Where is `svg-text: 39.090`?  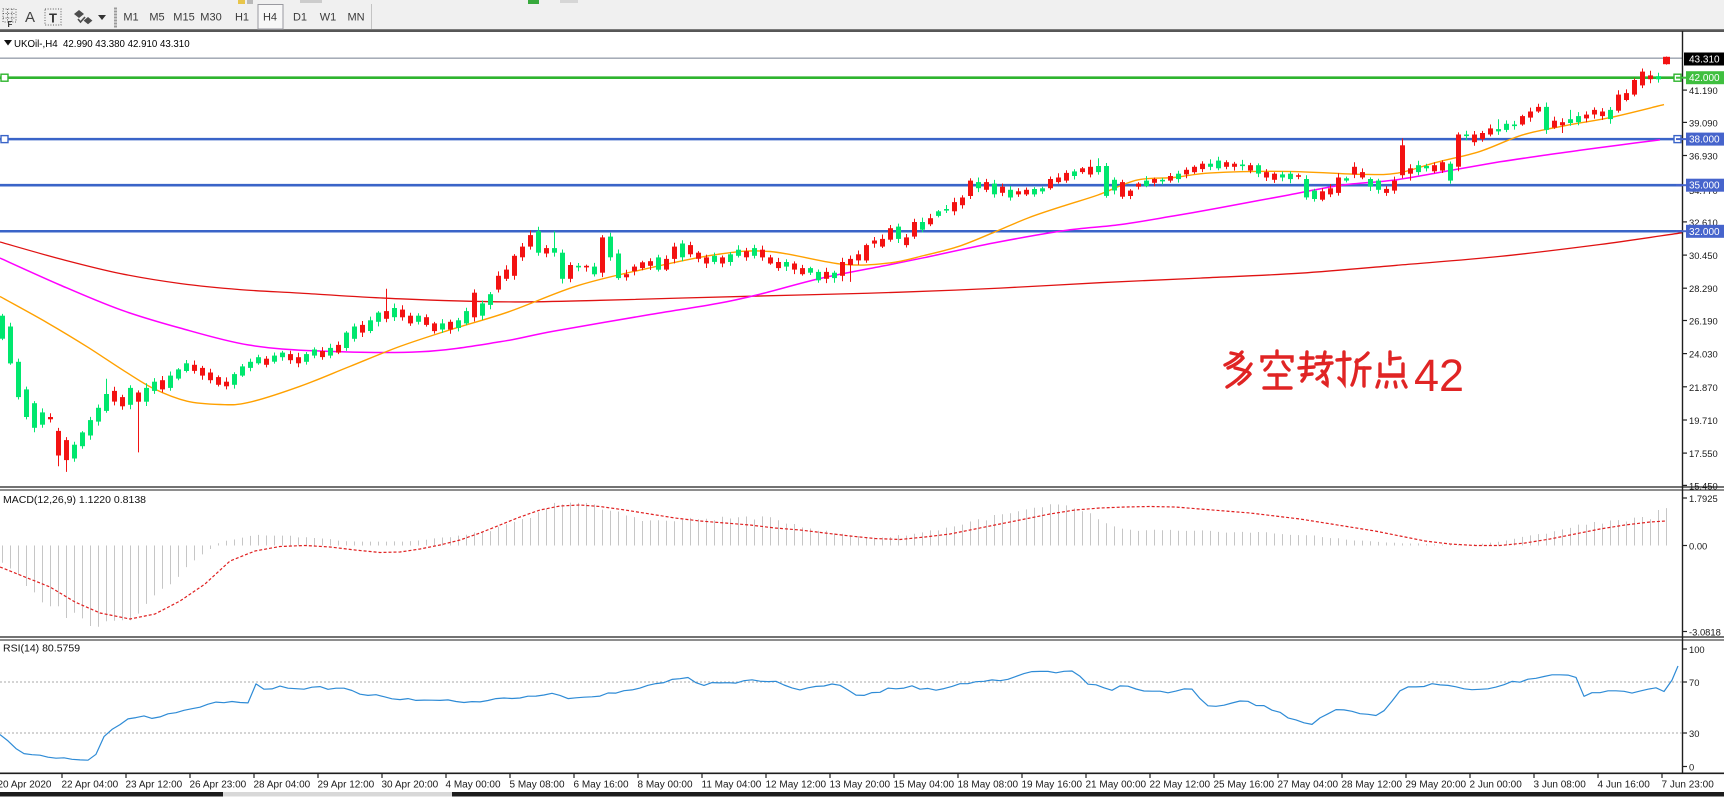
svg-text: 39.090 is located at coordinates (1703, 122).